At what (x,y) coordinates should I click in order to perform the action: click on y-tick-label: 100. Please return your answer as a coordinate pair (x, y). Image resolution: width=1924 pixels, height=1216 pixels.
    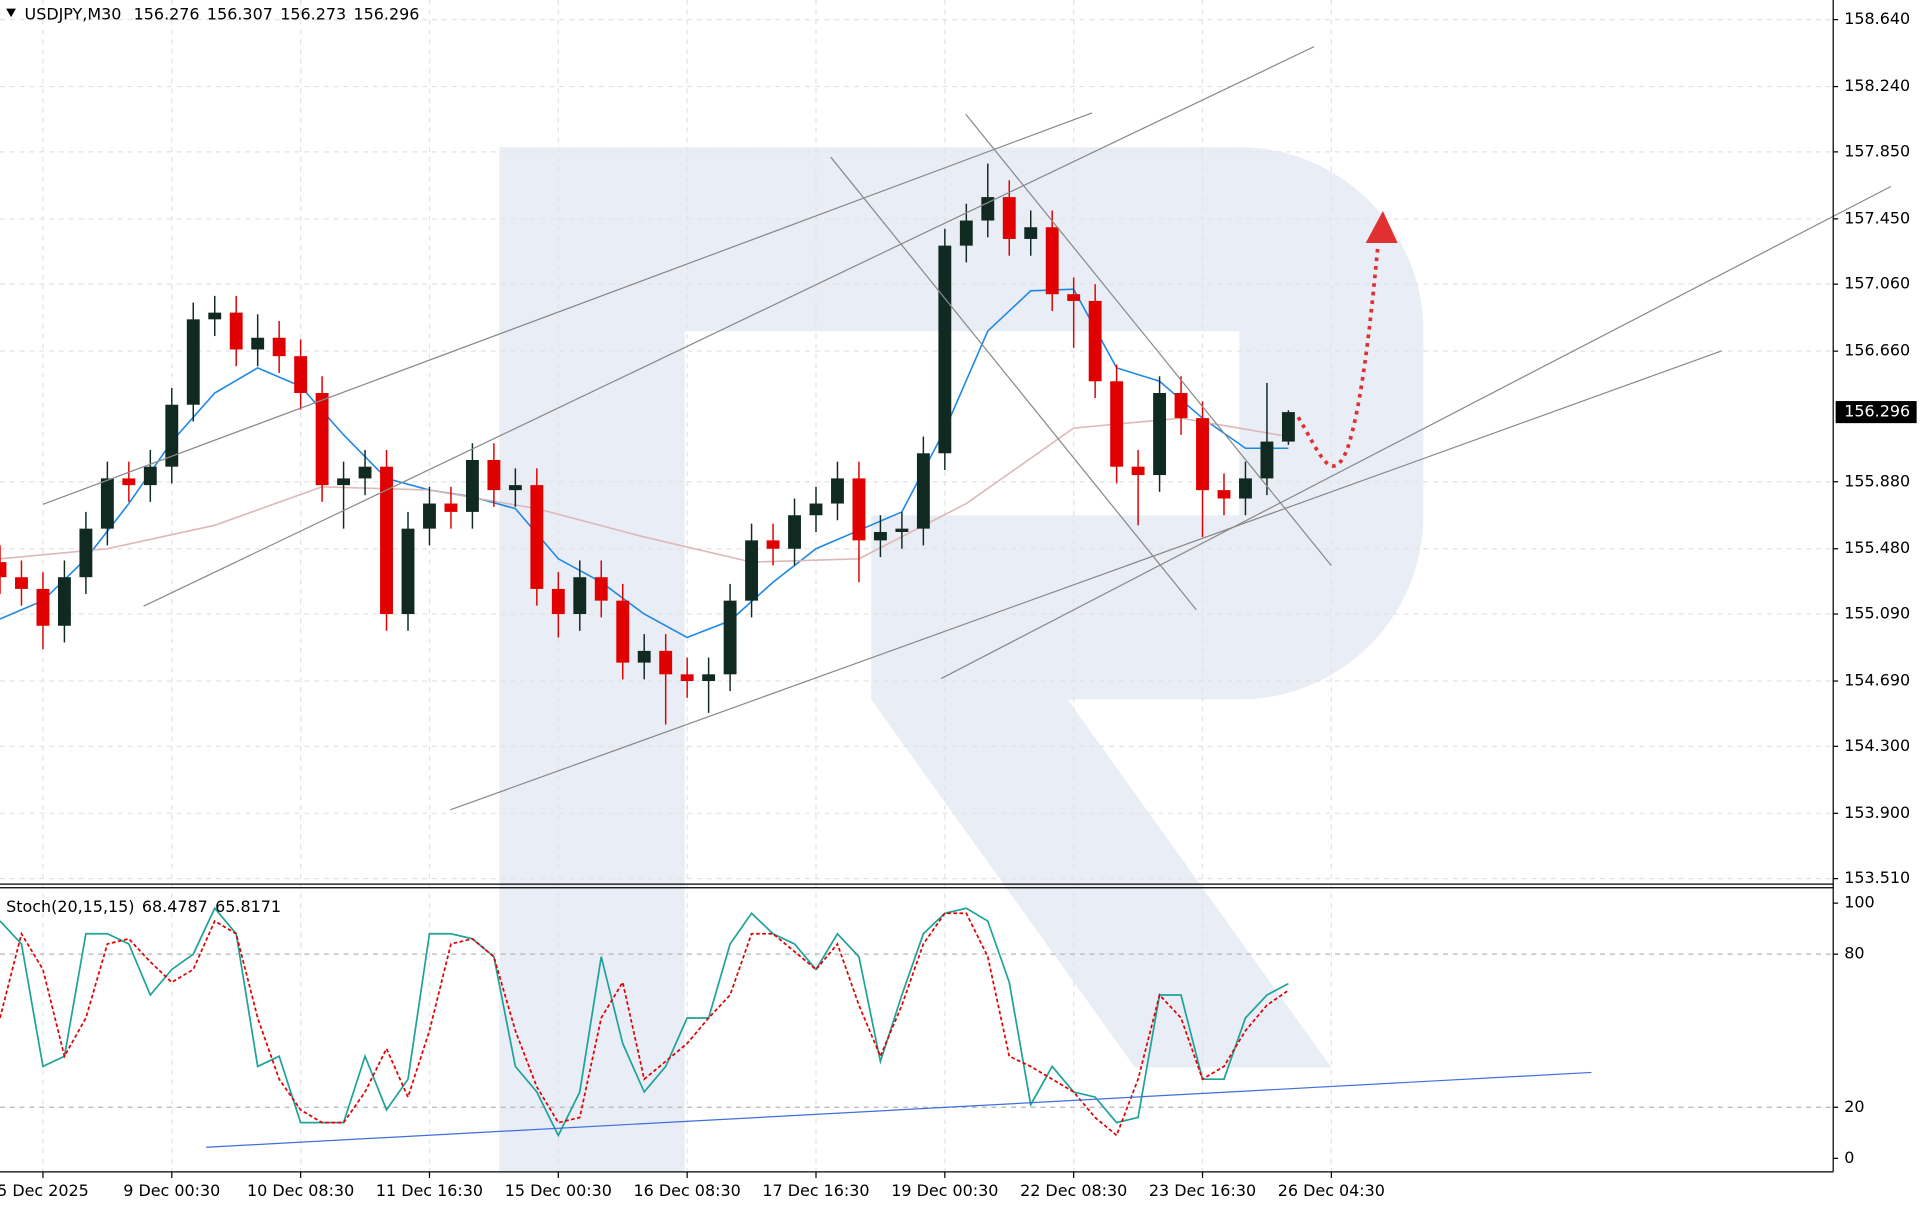
    Looking at the image, I should click on (1859, 902).